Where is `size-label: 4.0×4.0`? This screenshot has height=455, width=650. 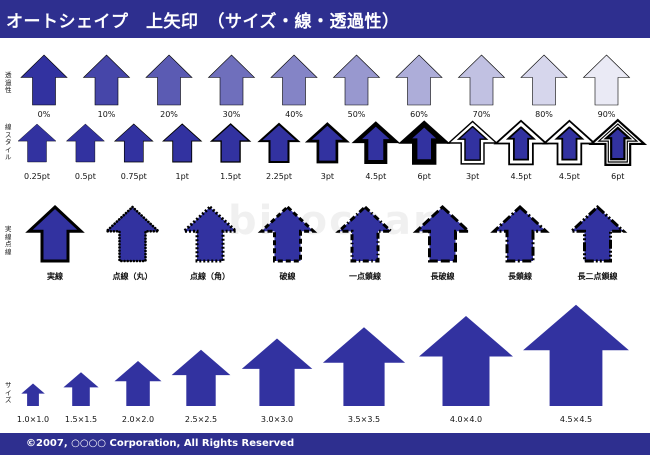
size-label: 4.0×4.0 is located at coordinates (466, 419).